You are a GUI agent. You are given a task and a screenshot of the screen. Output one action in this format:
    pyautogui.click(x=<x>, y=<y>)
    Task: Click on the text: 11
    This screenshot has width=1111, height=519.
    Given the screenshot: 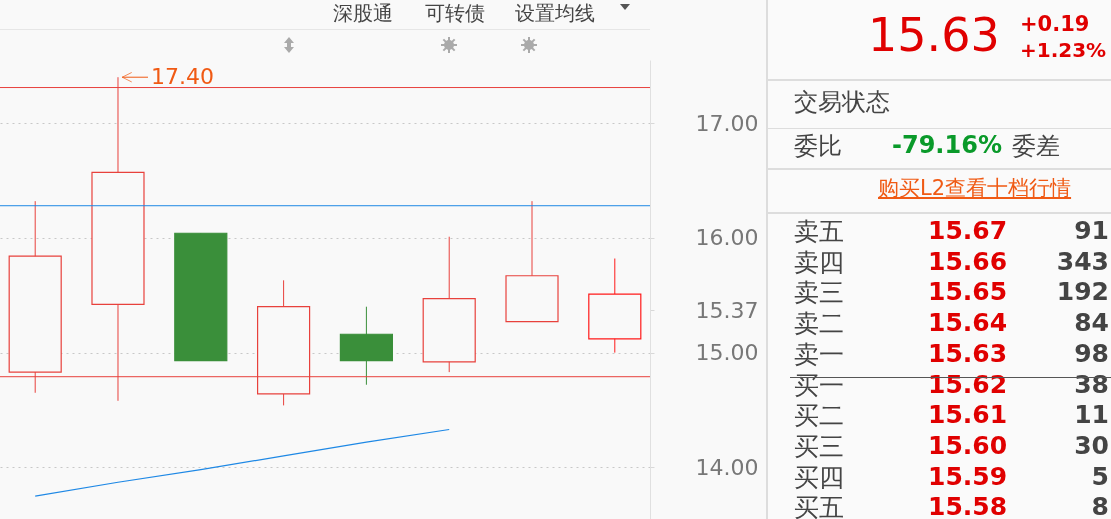 What is the action you would take?
    pyautogui.click(x=1091, y=415)
    